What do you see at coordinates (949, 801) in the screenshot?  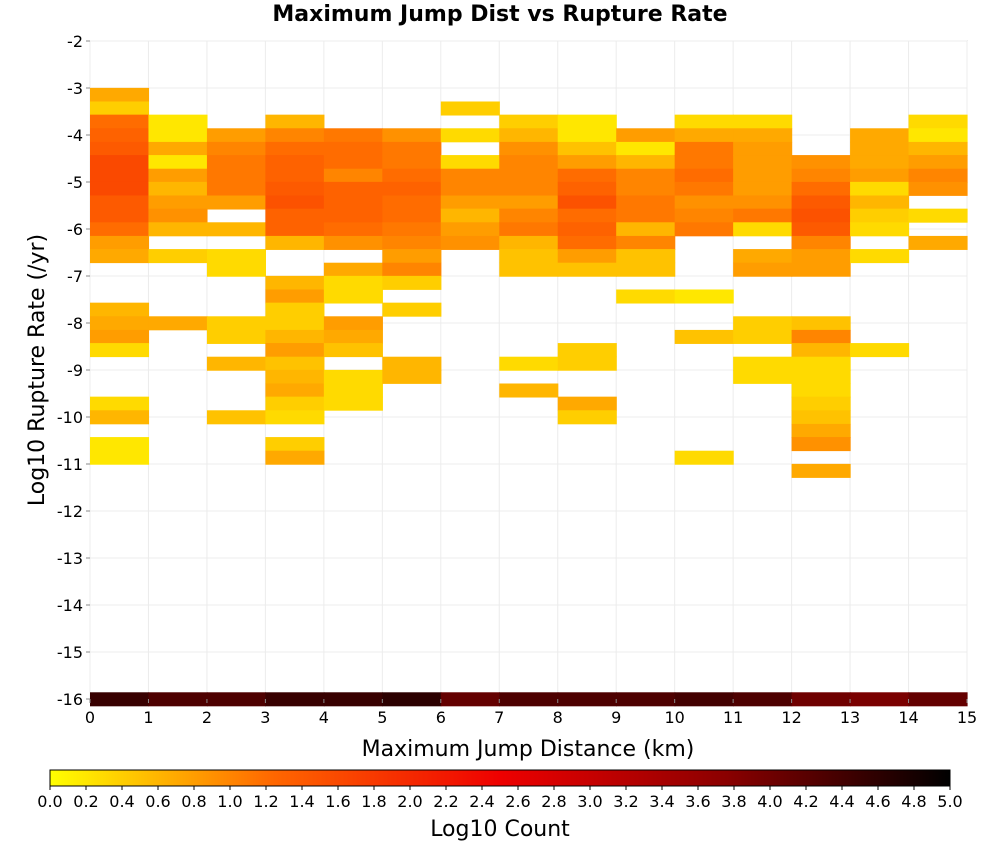 I see `colorbar-tick-label: 5.0` at bounding box center [949, 801].